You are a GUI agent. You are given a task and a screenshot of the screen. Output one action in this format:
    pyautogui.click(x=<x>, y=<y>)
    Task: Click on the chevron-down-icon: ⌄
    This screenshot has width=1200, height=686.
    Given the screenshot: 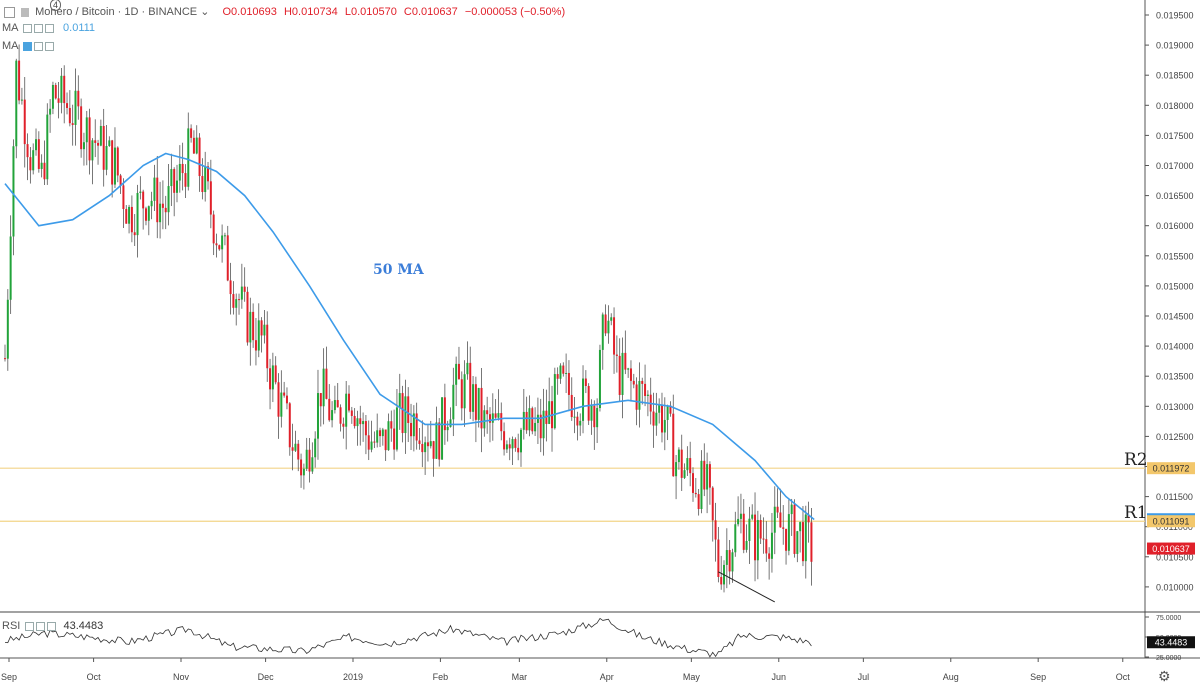 What is the action you would take?
    pyautogui.click(x=205, y=12)
    